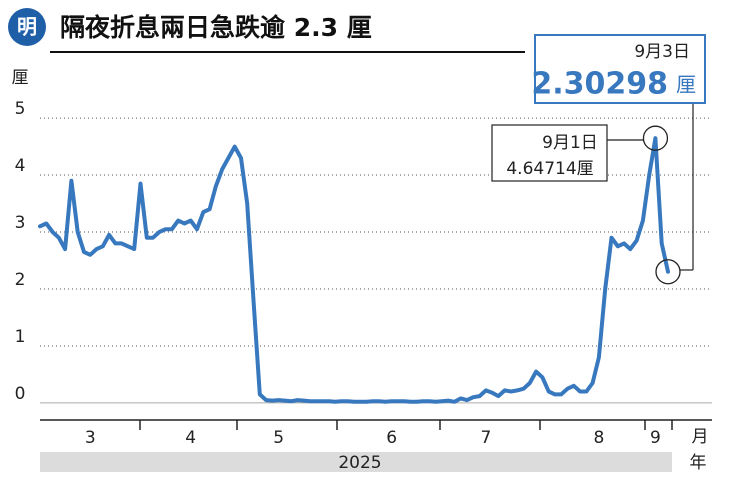 Image resolution: width=730 pixels, height=489 pixels. I want to click on logo: 明, so click(27, 27).